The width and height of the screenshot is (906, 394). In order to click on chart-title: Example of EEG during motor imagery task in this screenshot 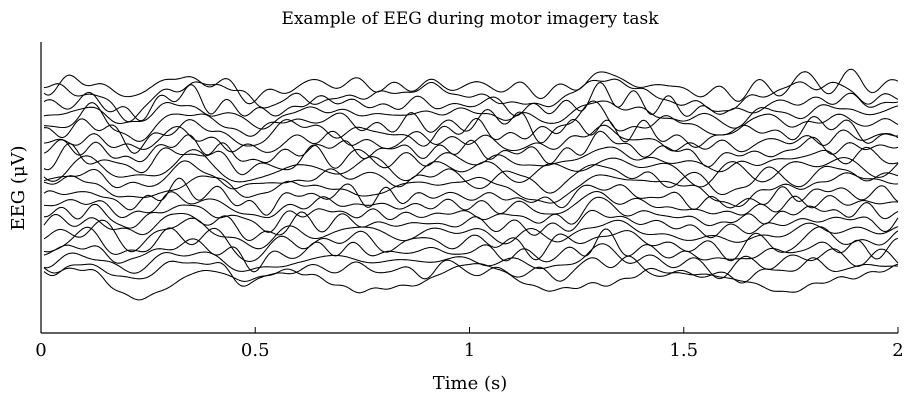, I will do `click(470, 19)`.